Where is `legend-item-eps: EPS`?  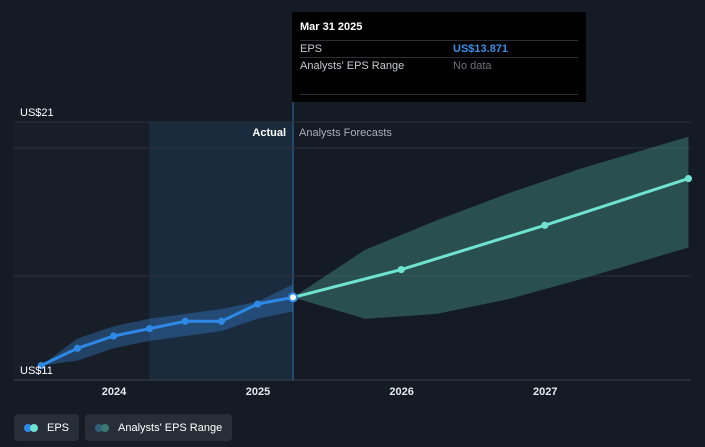
legend-item-eps: EPS is located at coordinates (47, 427).